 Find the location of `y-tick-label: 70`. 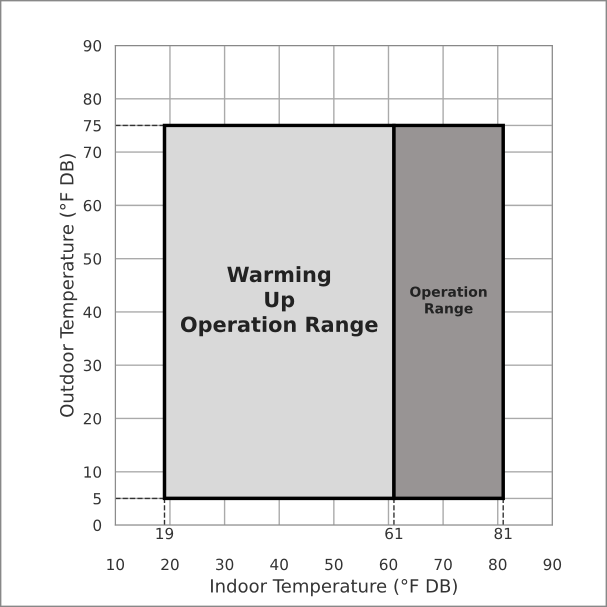

y-tick-label: 70 is located at coordinates (93, 152).